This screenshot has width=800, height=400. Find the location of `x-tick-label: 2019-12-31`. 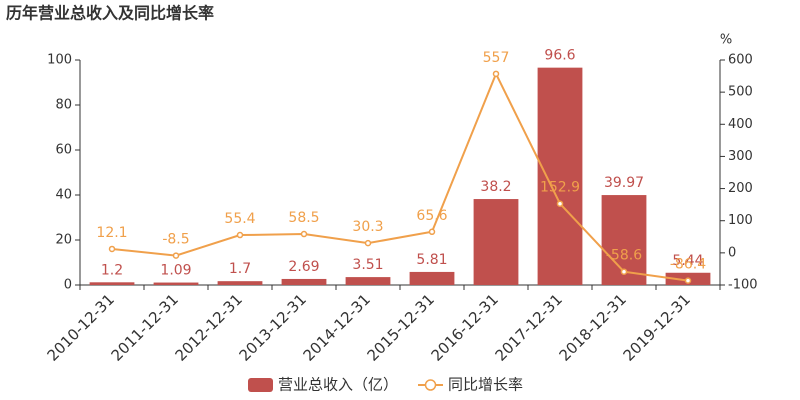

x-tick-label: 2019-12-31 is located at coordinates (657, 327).